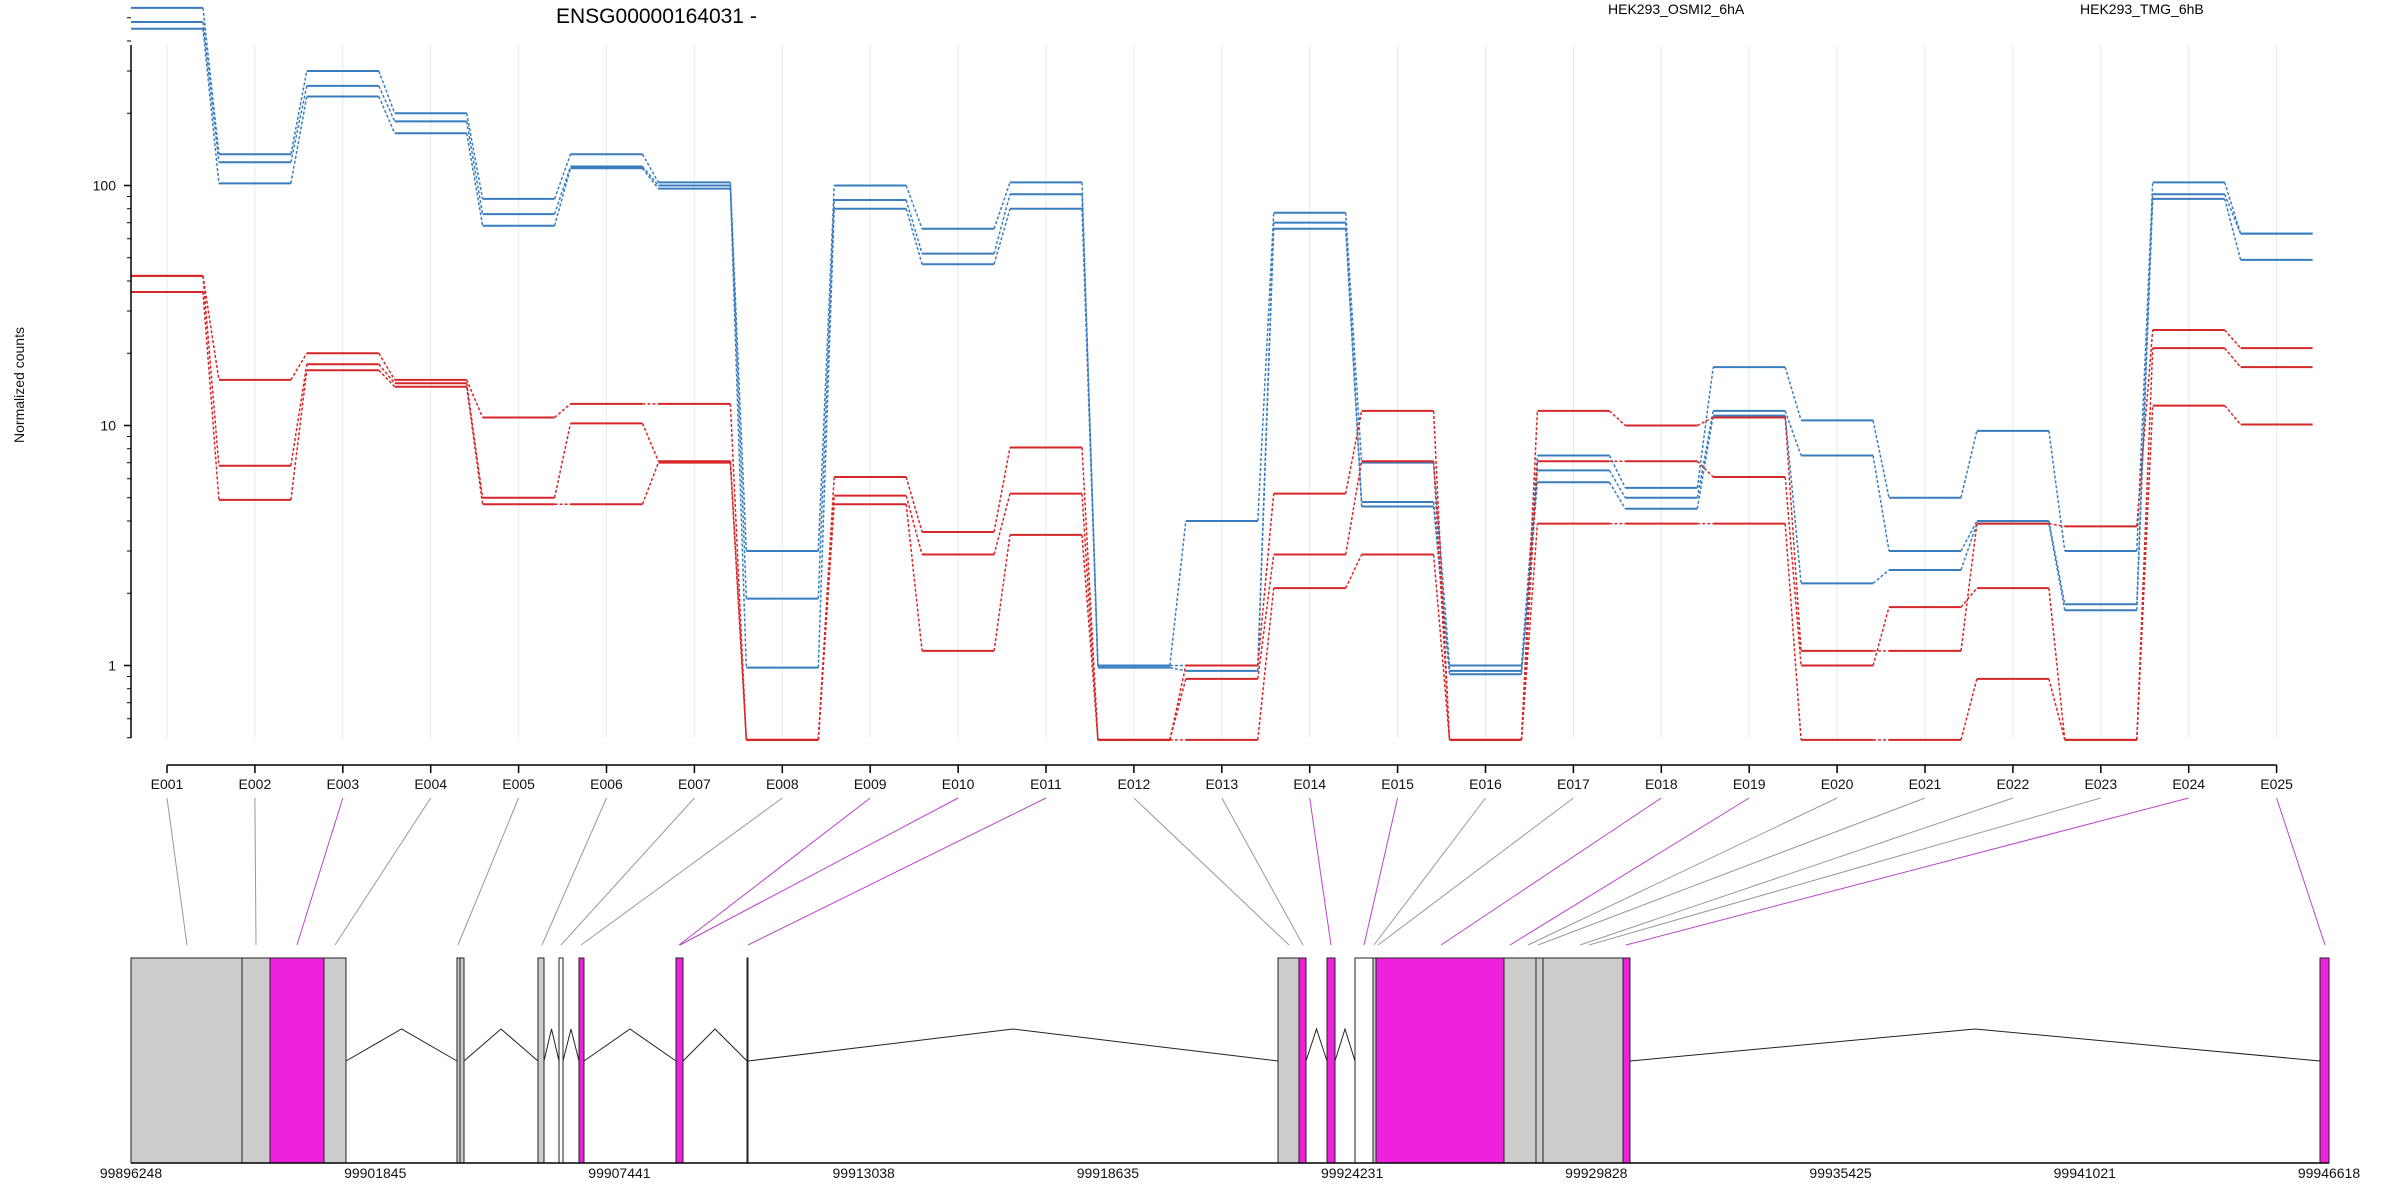 Image resolution: width=2400 pixels, height=1200 pixels. I want to click on x-tick-label: E017, so click(1573, 784).